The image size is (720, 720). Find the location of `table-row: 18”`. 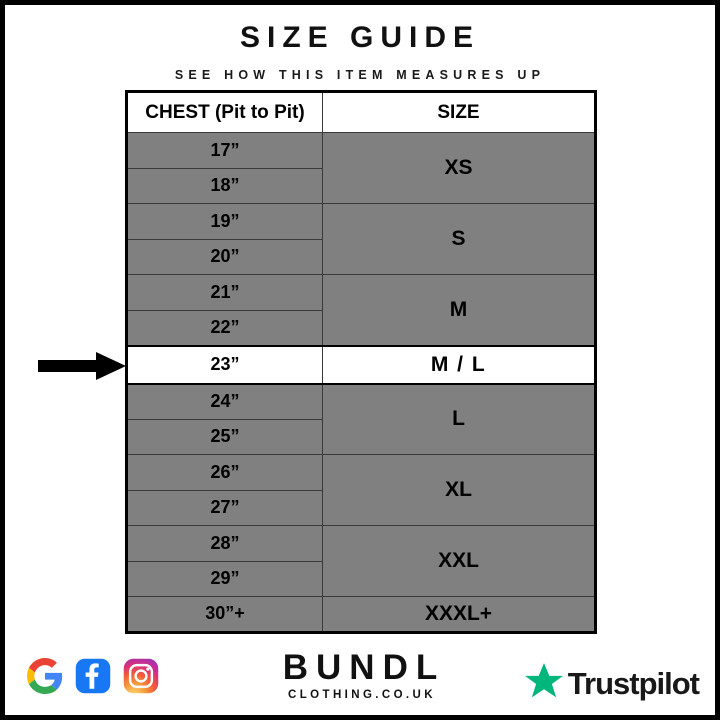

table-row: 18” is located at coordinates (361, 185).